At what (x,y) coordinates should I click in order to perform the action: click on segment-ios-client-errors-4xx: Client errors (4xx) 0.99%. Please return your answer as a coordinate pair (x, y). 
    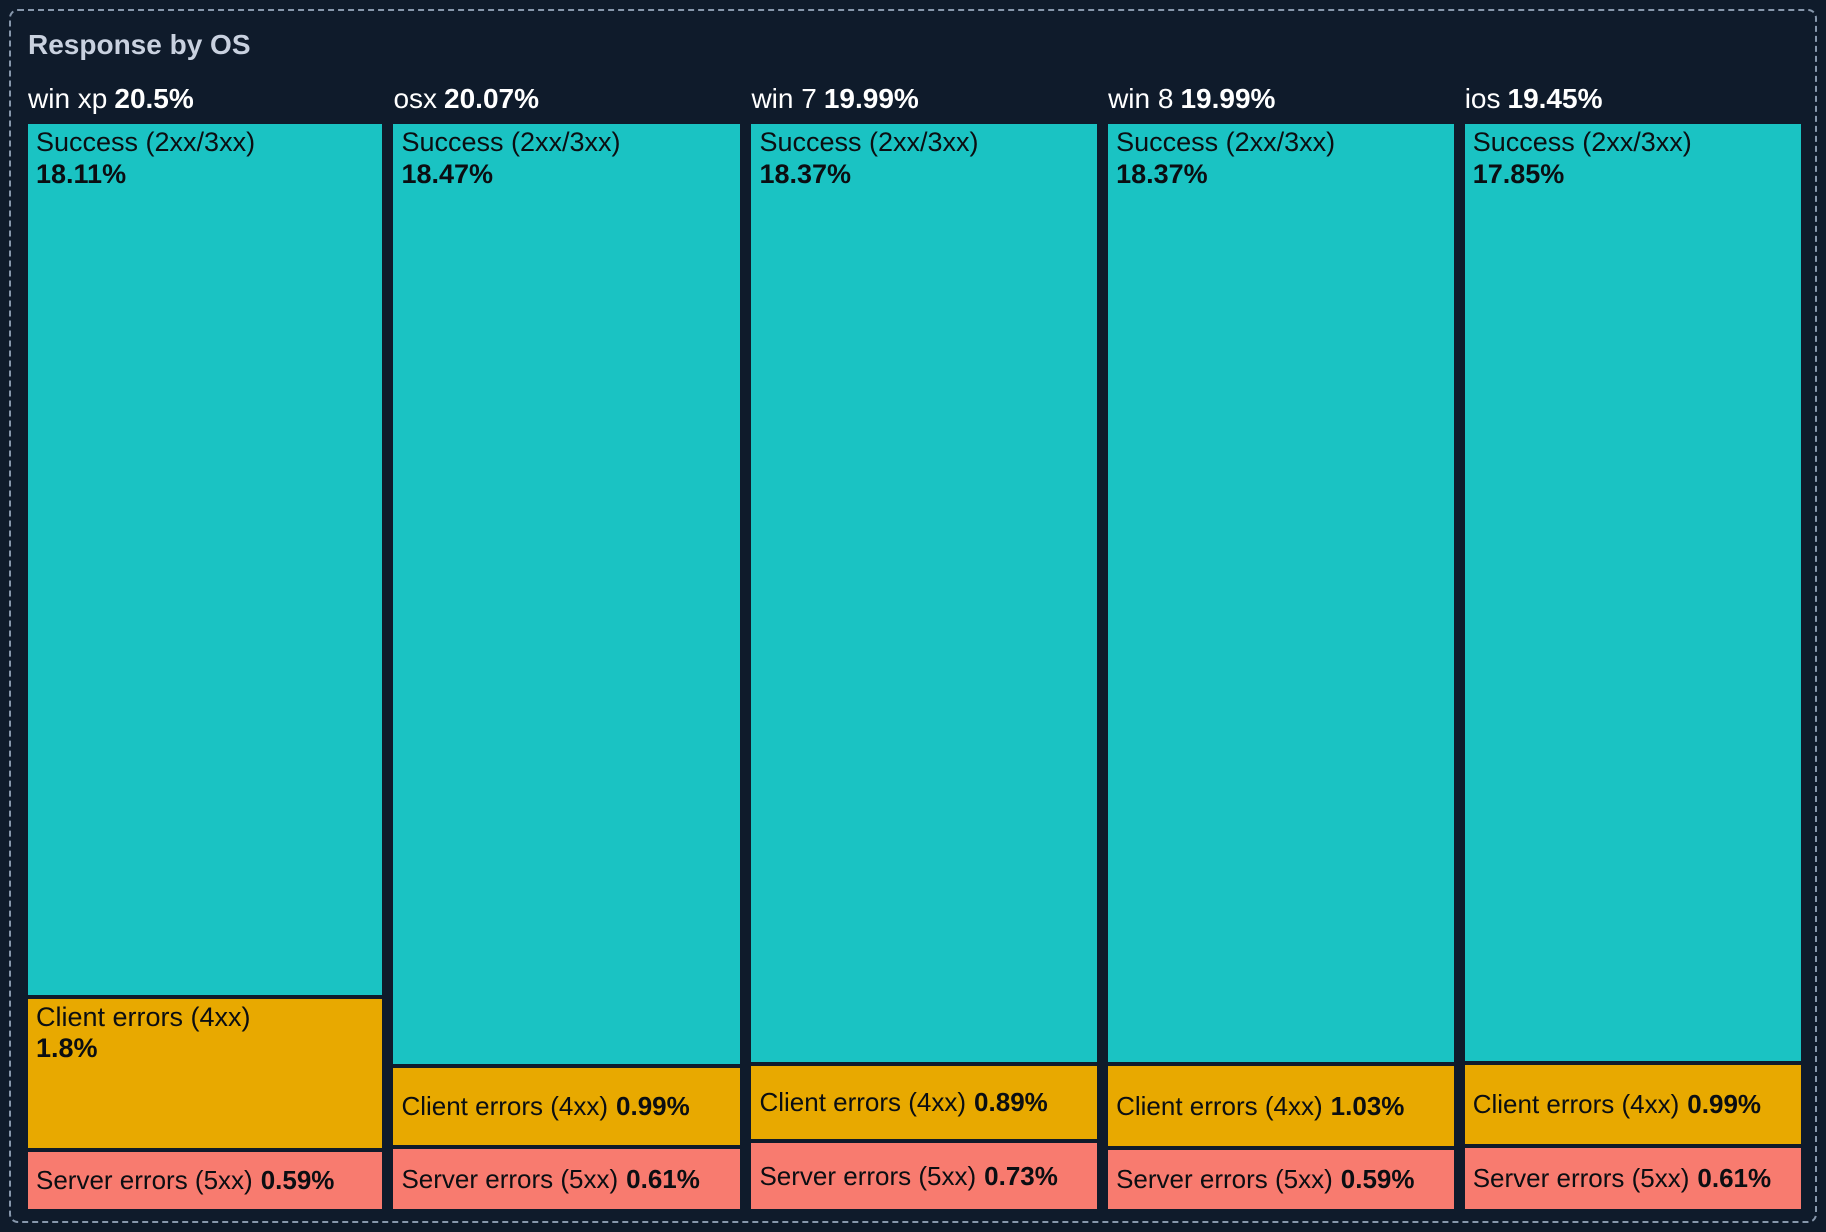
    Looking at the image, I should click on (1632, 1105).